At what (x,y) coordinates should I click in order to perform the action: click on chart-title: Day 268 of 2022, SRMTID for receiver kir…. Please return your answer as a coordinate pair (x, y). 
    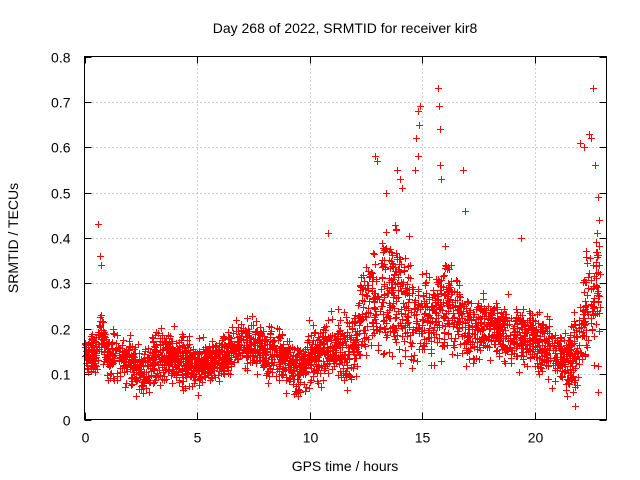
    Looking at the image, I should click on (345, 28).